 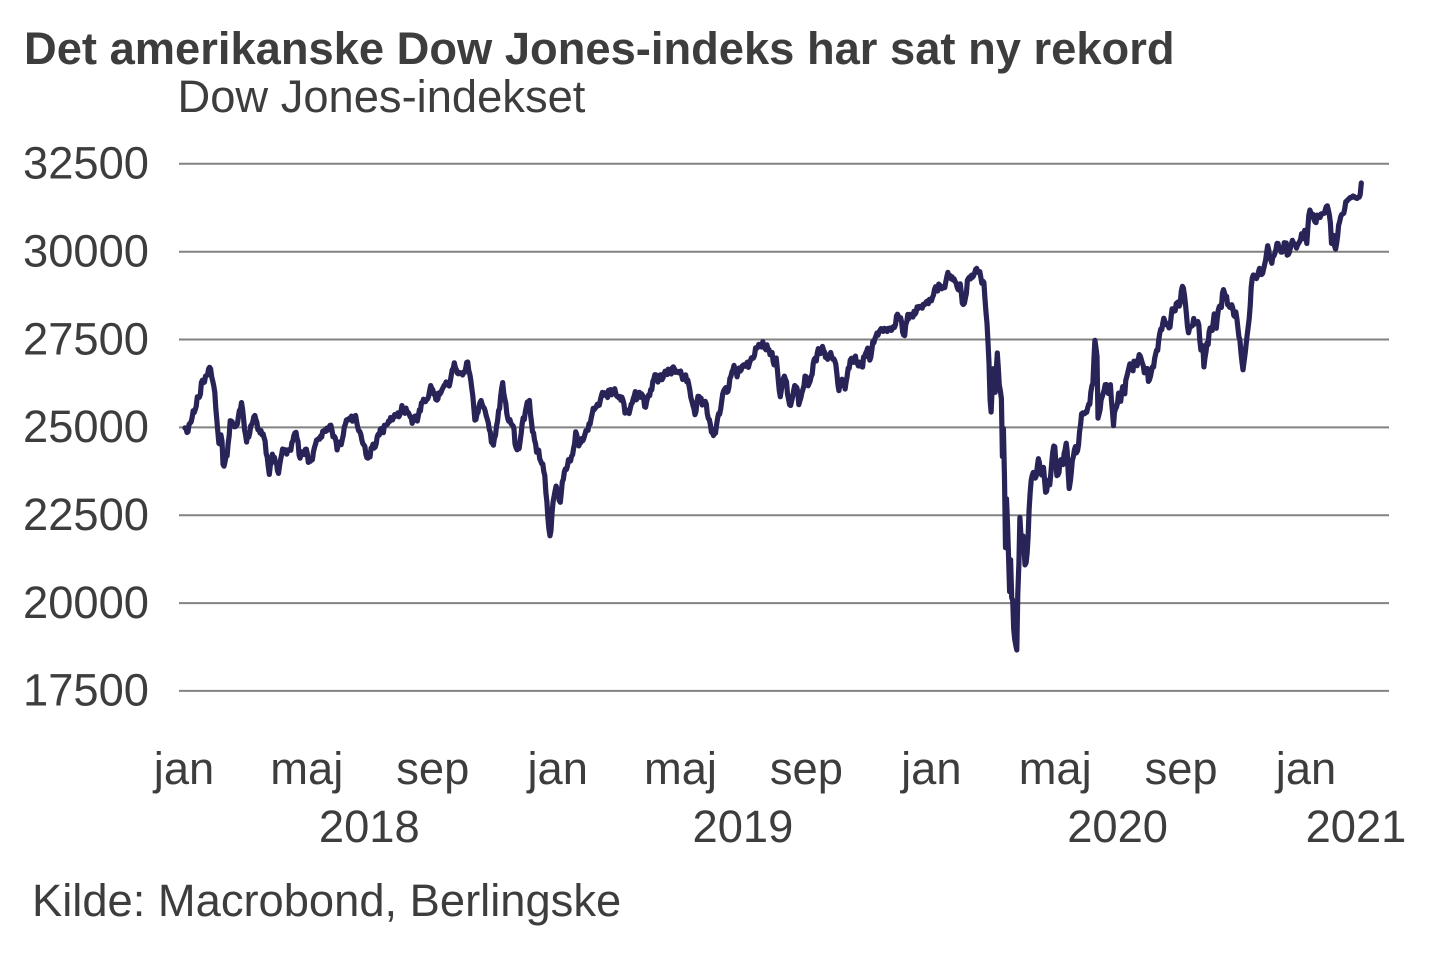 I want to click on svg-text: Kilde: Macrobond, Berlingske, so click(x=326, y=900).